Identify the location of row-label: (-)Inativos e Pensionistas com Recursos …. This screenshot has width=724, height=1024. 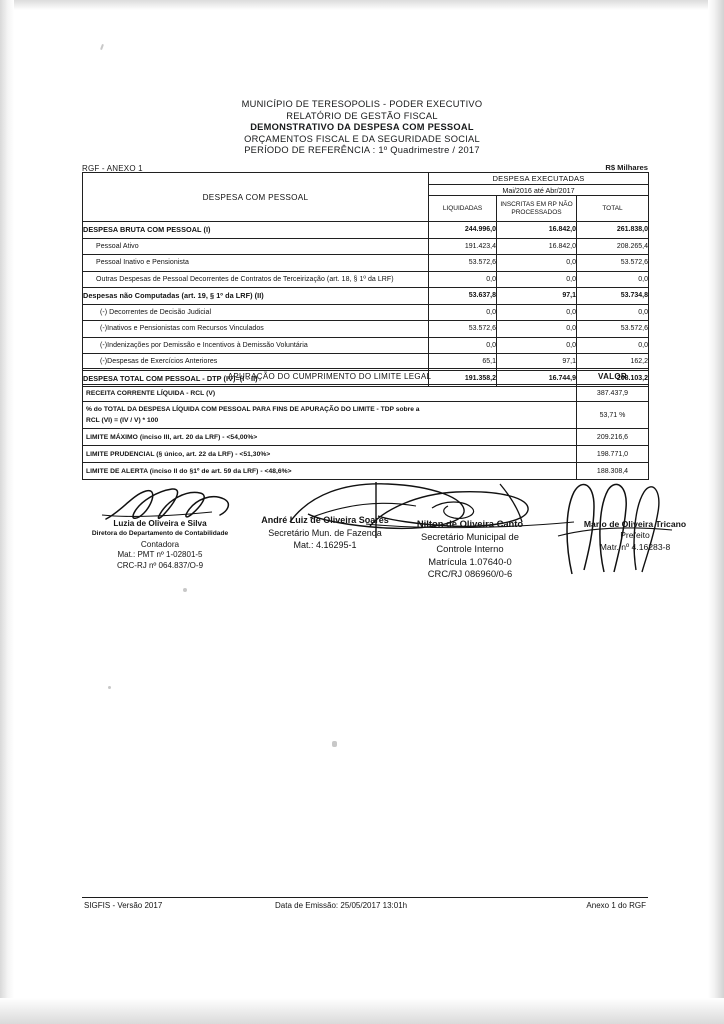
(255, 329).